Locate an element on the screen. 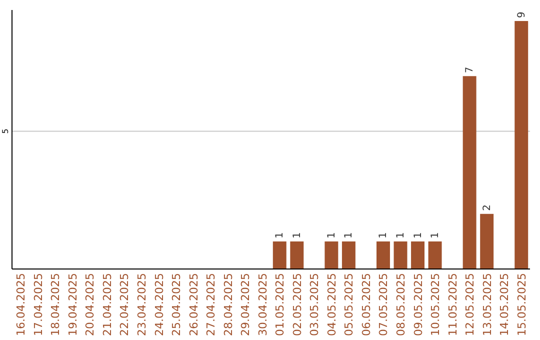 This screenshot has height=340, width=540. x-tick-label: 06.05.2025 is located at coordinates (366, 304).